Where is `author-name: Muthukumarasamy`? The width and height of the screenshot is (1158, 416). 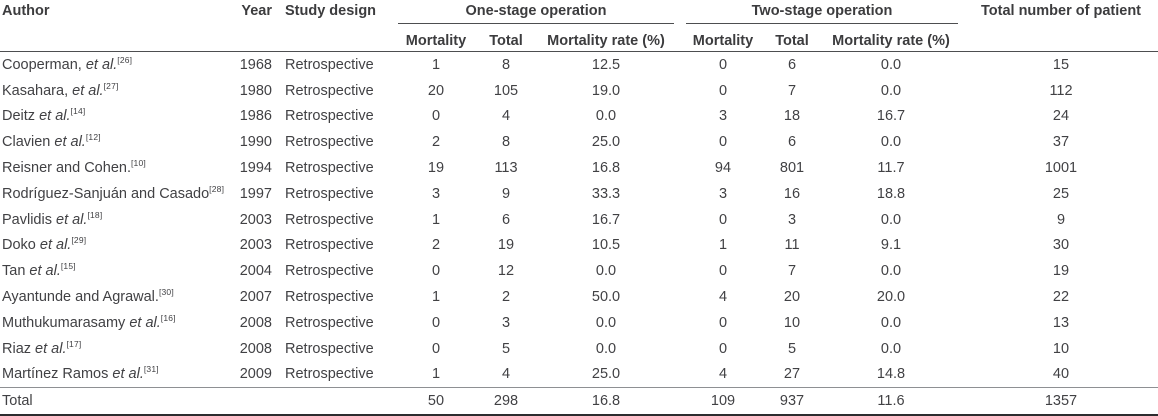 author-name: Muthukumarasamy is located at coordinates (64, 322).